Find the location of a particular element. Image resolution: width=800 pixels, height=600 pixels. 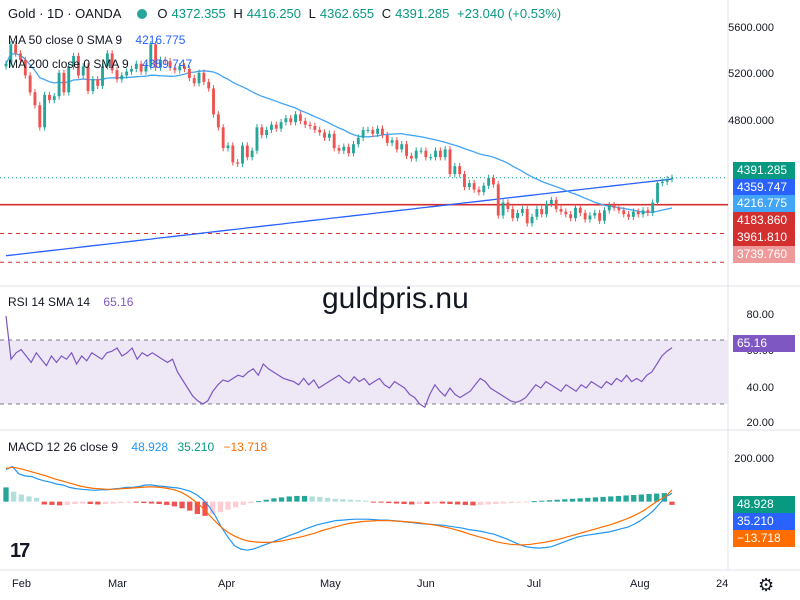

rsi-legend: RSI 14 SMA 14 65.16 is located at coordinates (70, 302).